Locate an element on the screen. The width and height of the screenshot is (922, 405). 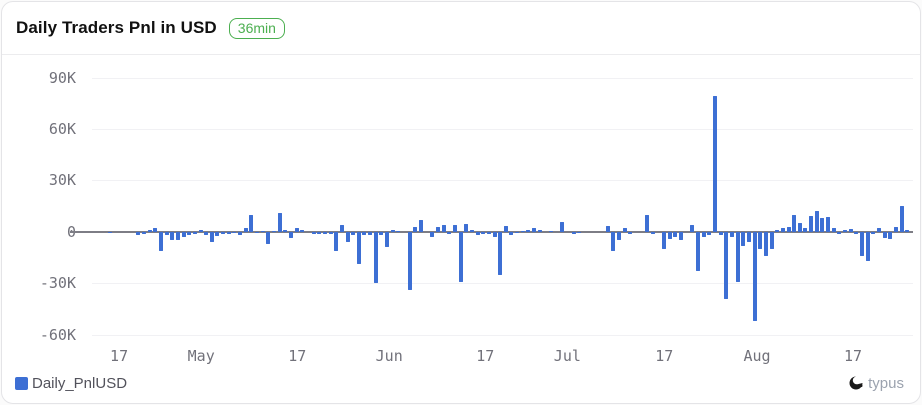
typus-watermark: typus is located at coordinates (876, 383).